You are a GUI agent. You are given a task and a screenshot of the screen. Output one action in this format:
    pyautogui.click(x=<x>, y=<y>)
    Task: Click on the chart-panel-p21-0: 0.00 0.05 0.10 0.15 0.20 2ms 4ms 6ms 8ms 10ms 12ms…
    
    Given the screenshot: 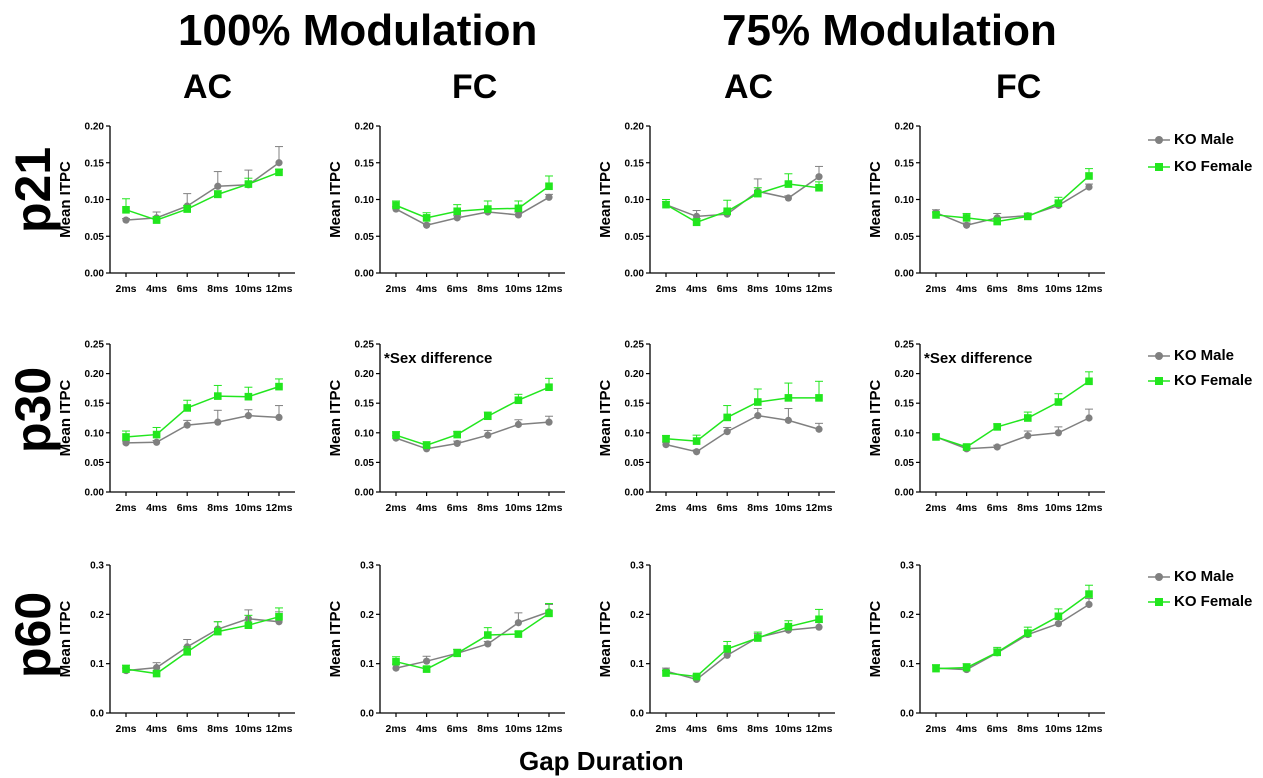 What is the action you would take?
    pyautogui.click(x=176, y=208)
    